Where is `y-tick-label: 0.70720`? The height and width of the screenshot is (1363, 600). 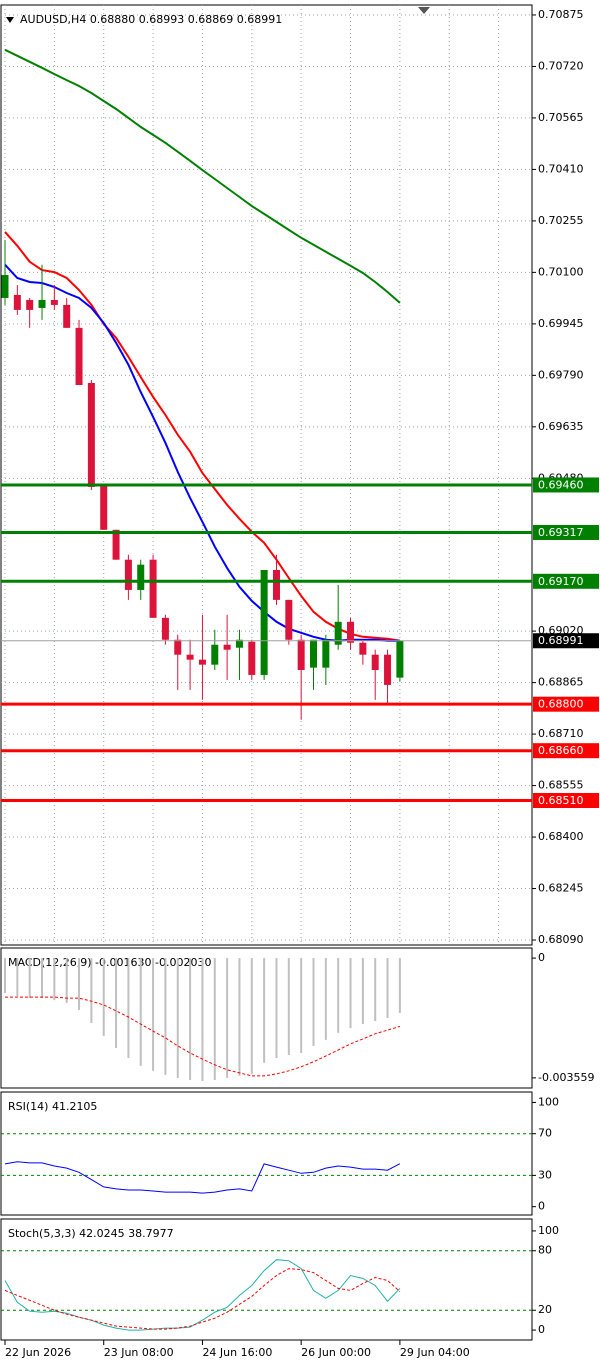 y-tick-label: 0.70720 is located at coordinates (561, 65).